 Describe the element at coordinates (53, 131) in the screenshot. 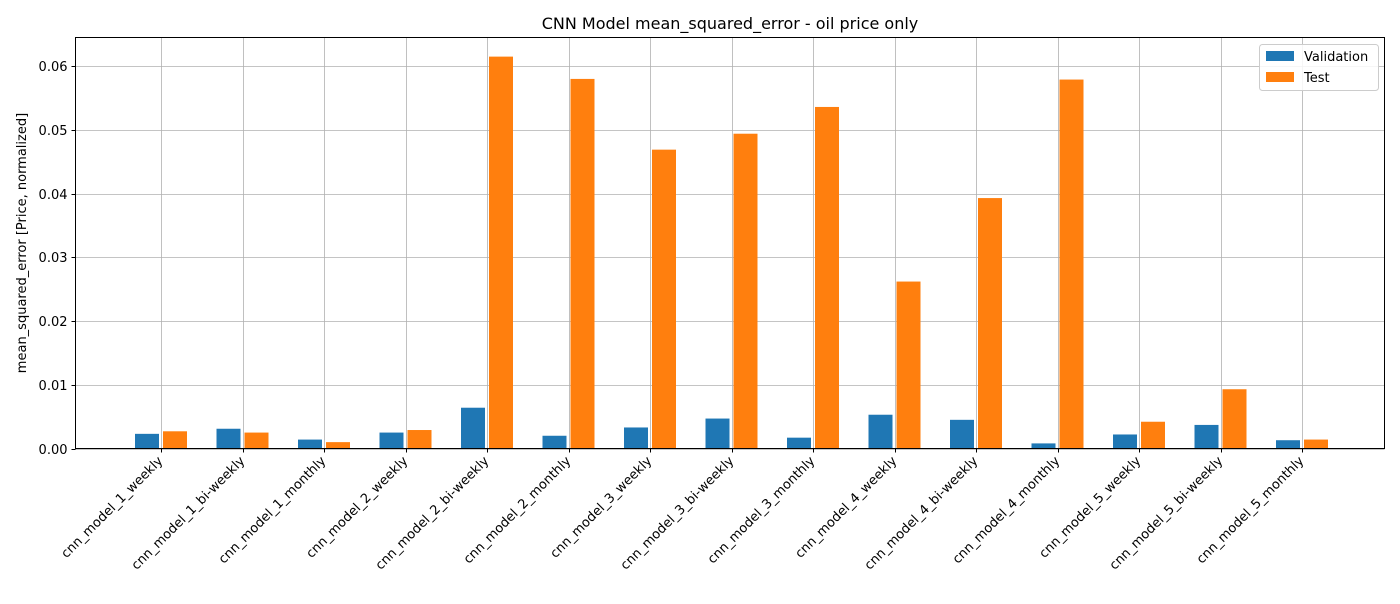

I see `y-tick-label: 0.05` at that location.